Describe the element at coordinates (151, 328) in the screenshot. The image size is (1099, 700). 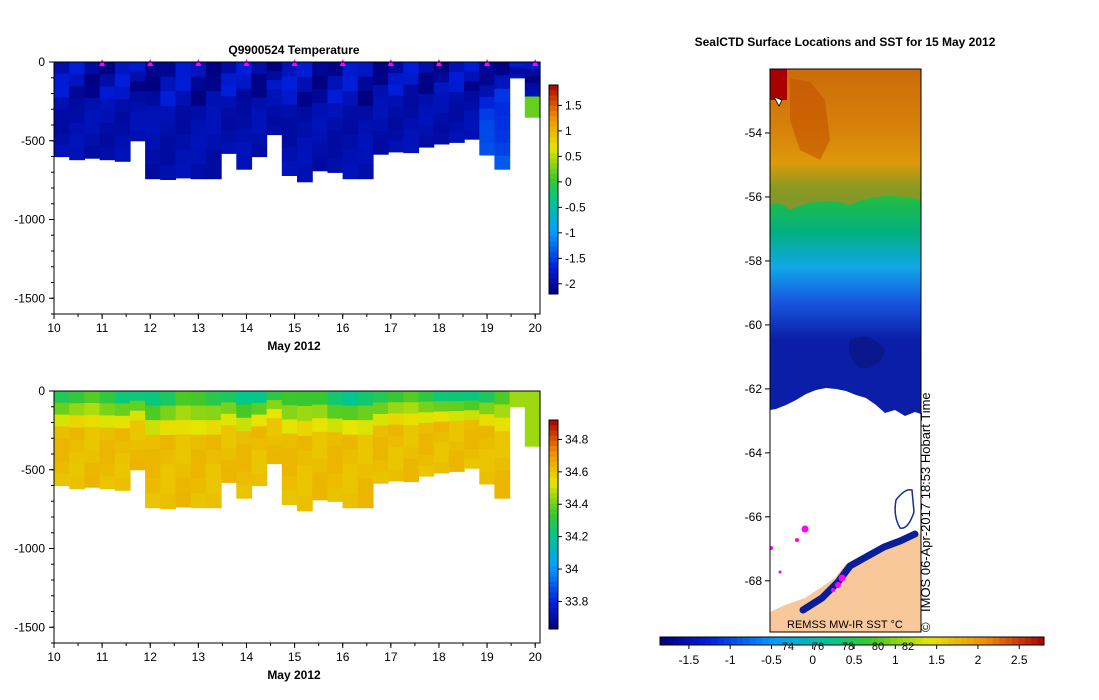
I see `x-tick-label: 12` at that location.